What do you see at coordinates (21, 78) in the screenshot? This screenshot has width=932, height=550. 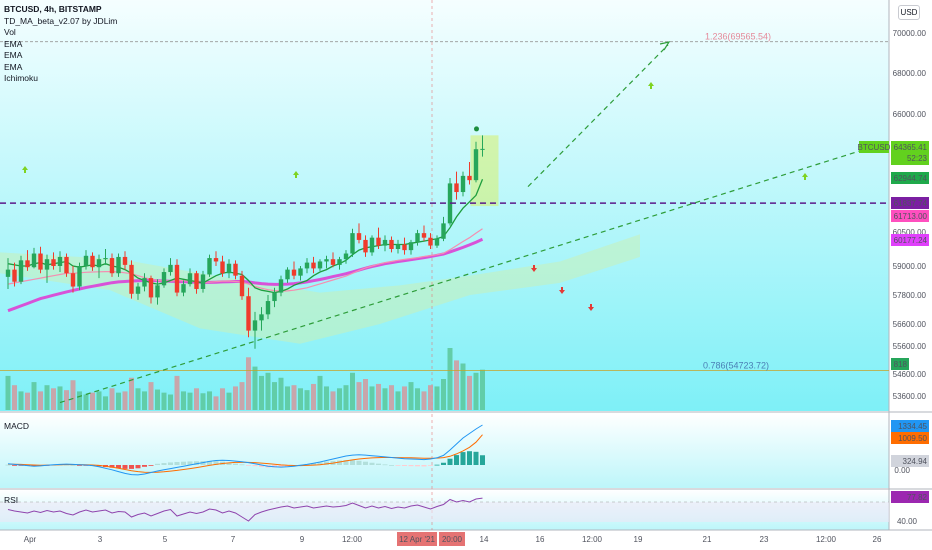 I see `indicator-label-ichimoku: Ichimoku` at bounding box center [21, 78].